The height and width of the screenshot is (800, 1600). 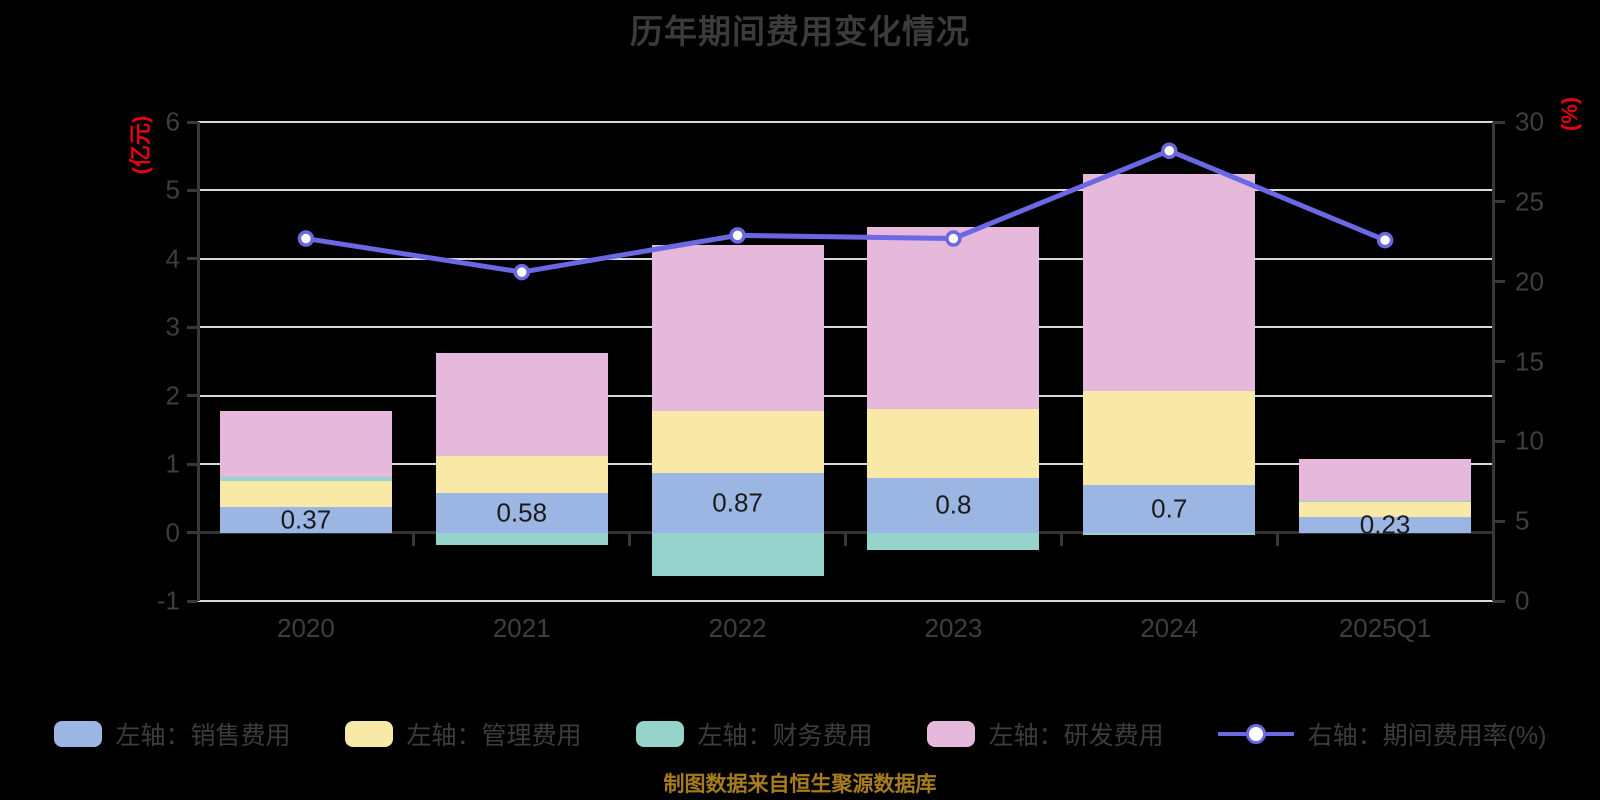 I want to click on legend-item-series-3: 左轴：研发费用, so click(x=1045, y=734).